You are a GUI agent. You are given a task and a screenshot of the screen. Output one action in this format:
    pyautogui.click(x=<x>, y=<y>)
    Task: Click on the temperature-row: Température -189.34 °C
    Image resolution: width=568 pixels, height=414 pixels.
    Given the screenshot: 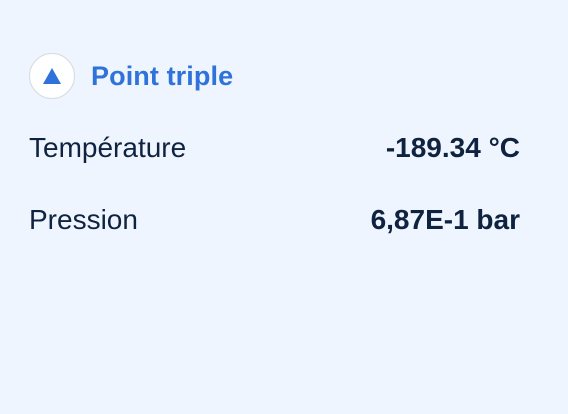 What is the action you would take?
    pyautogui.click(x=274, y=148)
    